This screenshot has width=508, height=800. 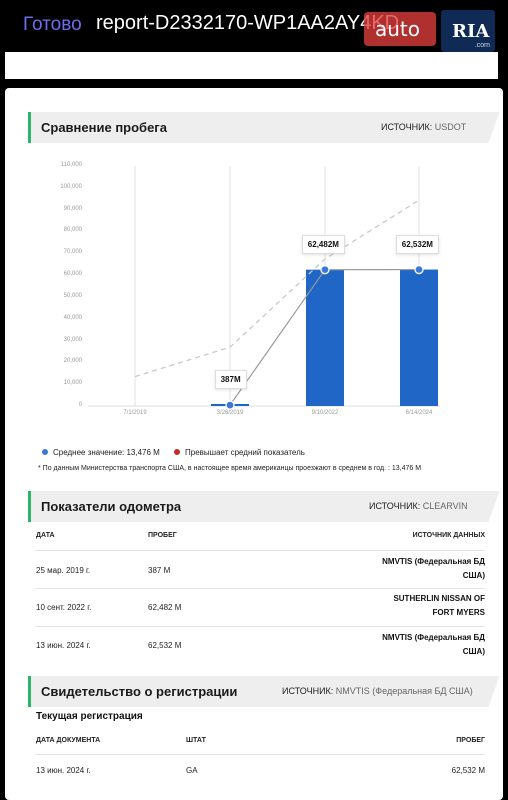 What do you see at coordinates (251, 65) in the screenshot?
I see `previous-card-bottom` at bounding box center [251, 65].